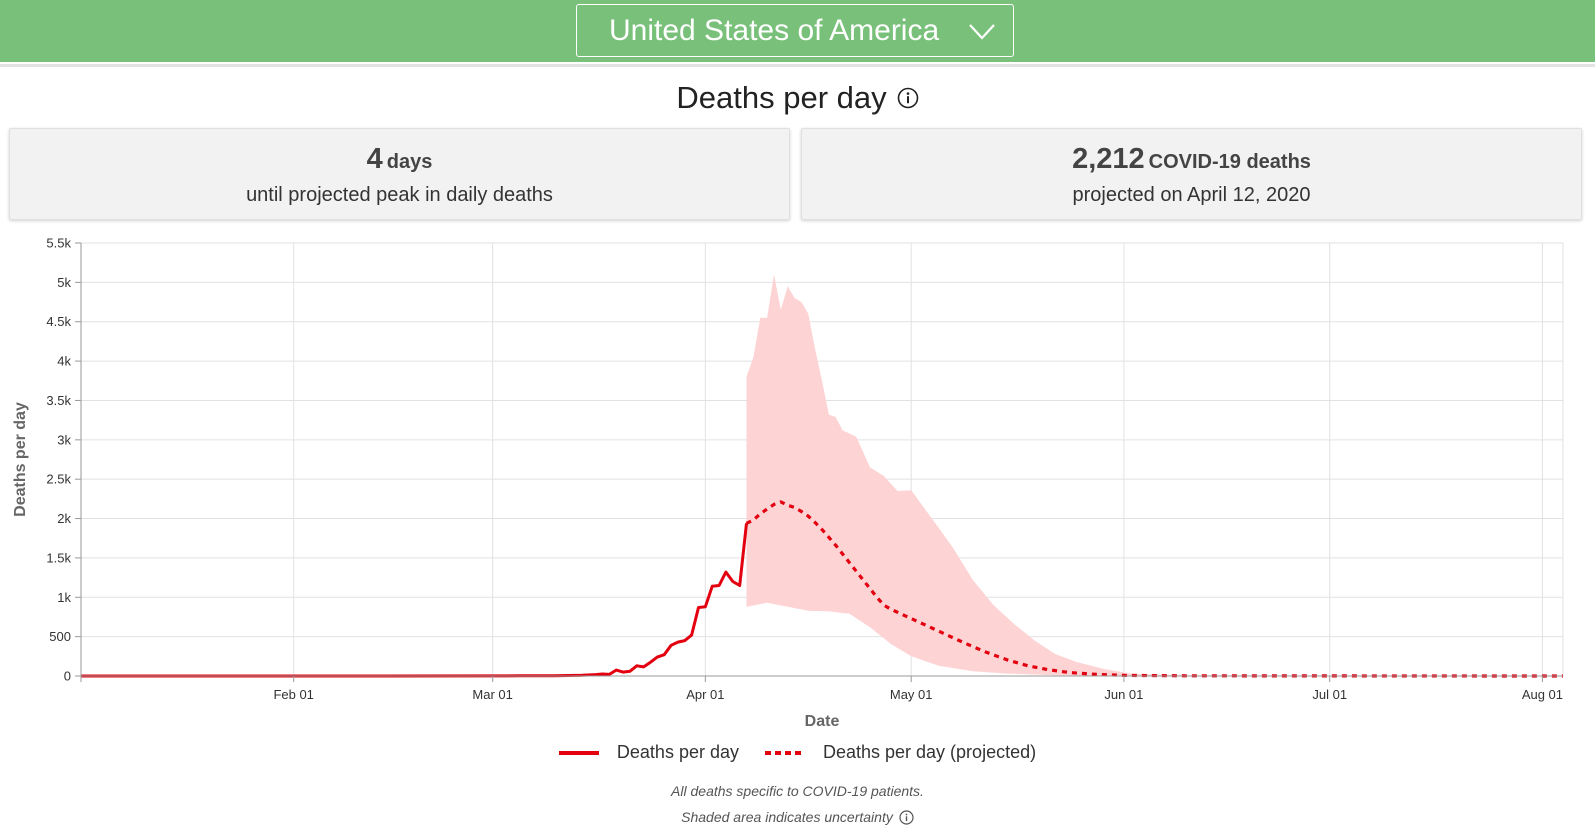 Image resolution: width=1595 pixels, height=835 pixels. Describe the element at coordinates (677, 752) in the screenshot. I see `legend-label-actual: Deaths per day` at that location.